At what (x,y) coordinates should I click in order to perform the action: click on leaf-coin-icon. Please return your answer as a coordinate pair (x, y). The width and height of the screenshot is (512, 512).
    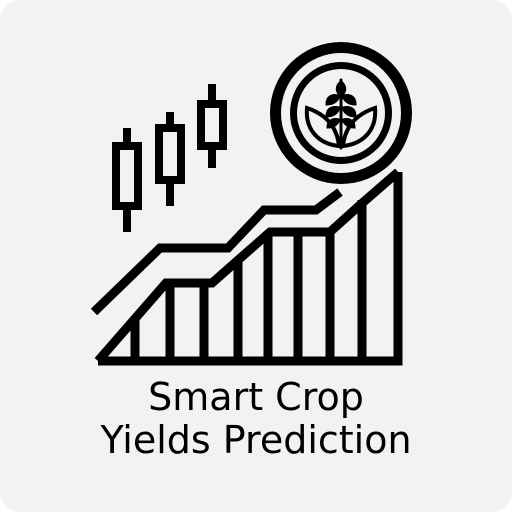
    Looking at the image, I should click on (341, 113).